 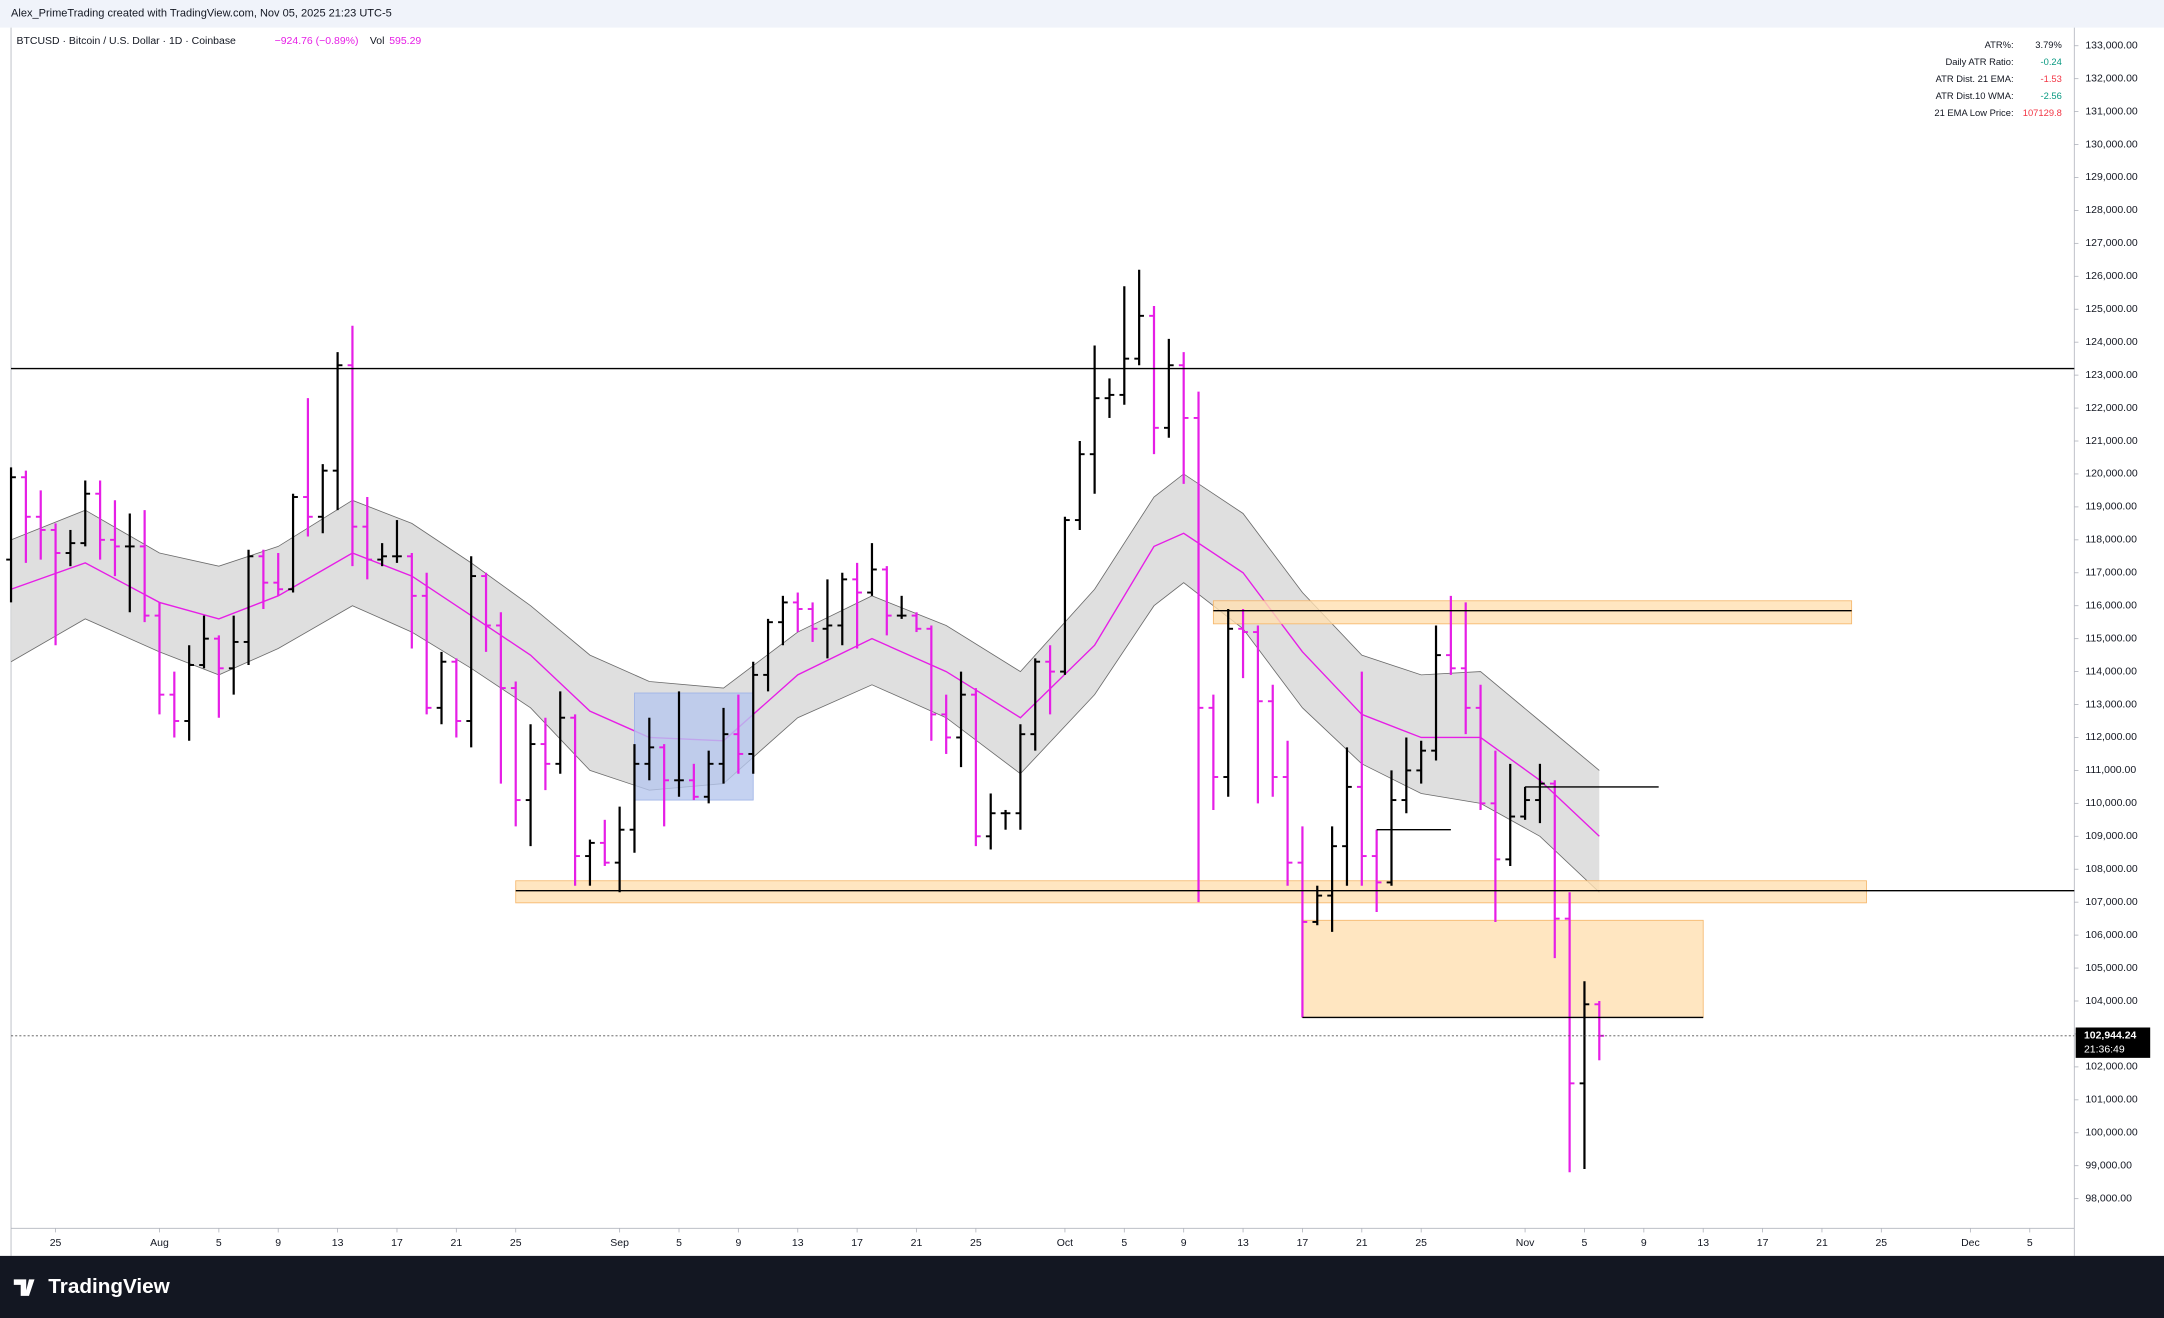 I want to click on y-tick-label: 106,000.00, so click(x=2111, y=935).